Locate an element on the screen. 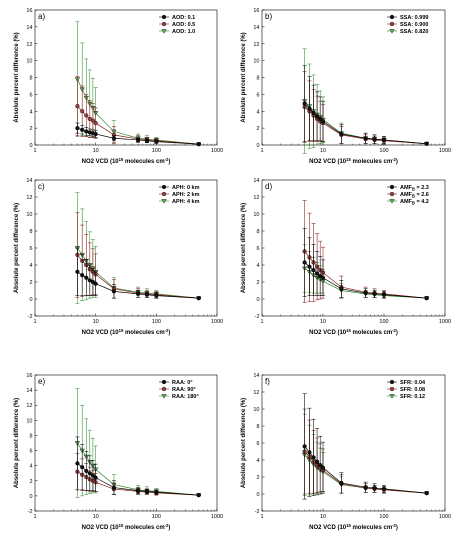  legend-entry: AOD: 1.0 is located at coordinates (183, 32).